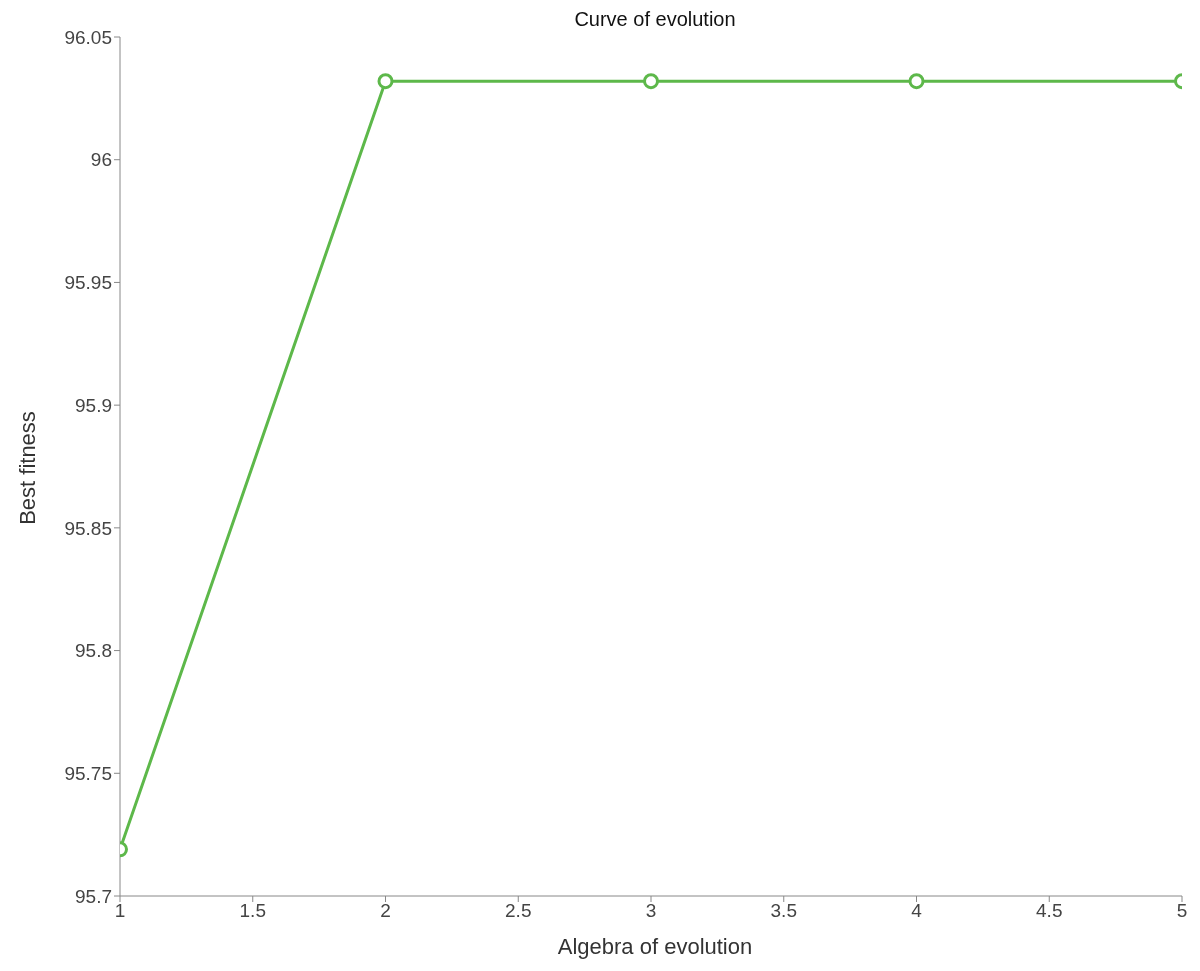 The height and width of the screenshot is (971, 1200). I want to click on x-tick-label: 2, so click(385, 911).